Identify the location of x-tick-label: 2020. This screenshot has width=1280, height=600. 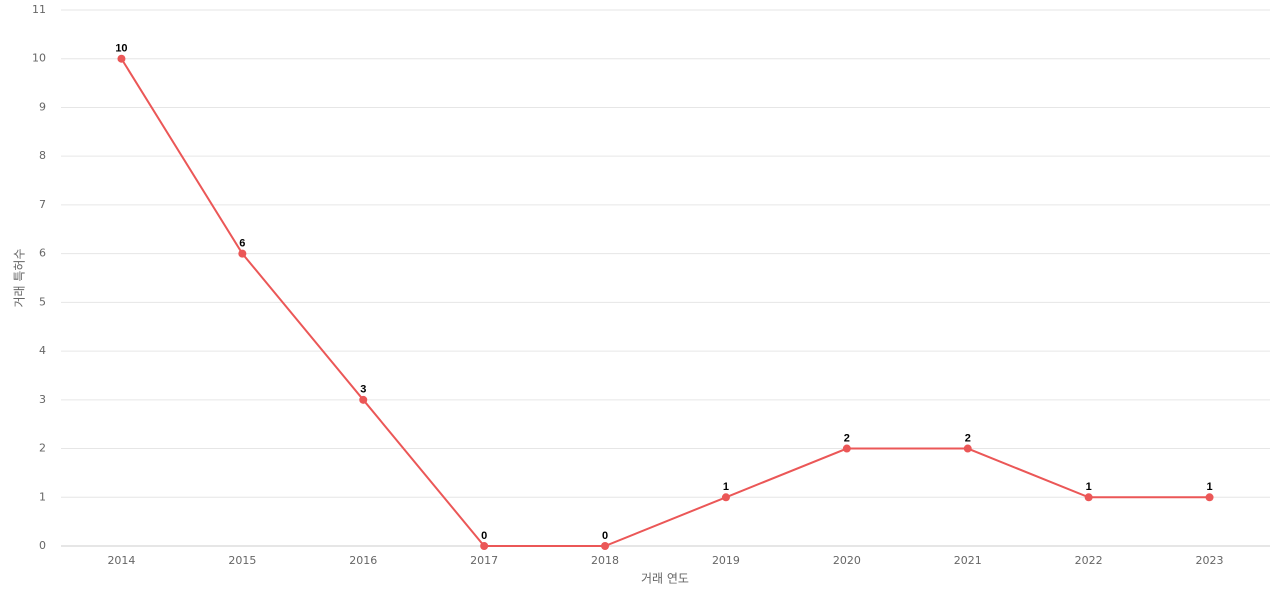
(847, 560).